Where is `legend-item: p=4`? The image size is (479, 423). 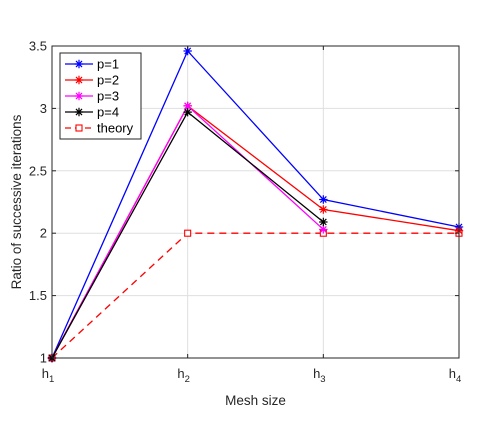
legend-item: p=4 is located at coordinates (92, 112).